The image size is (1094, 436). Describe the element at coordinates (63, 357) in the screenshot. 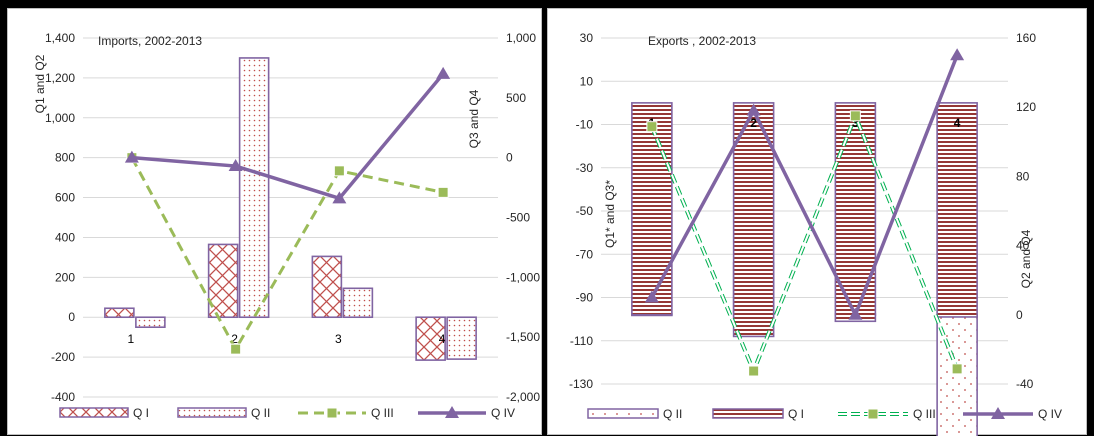

I see `left-tick-label: -200` at that location.